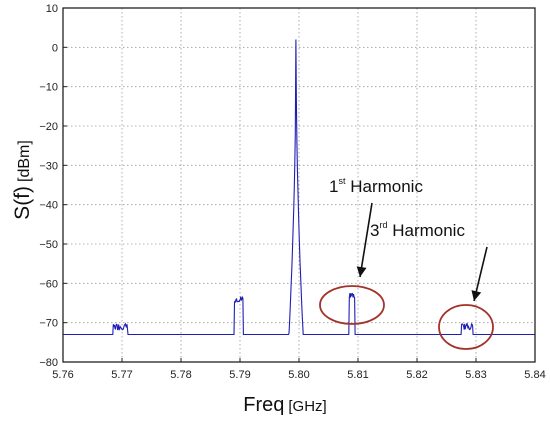 The height and width of the screenshot is (423, 550). Describe the element at coordinates (62, 375) in the screenshot. I see `x-tick-label: 5.76` at that location.